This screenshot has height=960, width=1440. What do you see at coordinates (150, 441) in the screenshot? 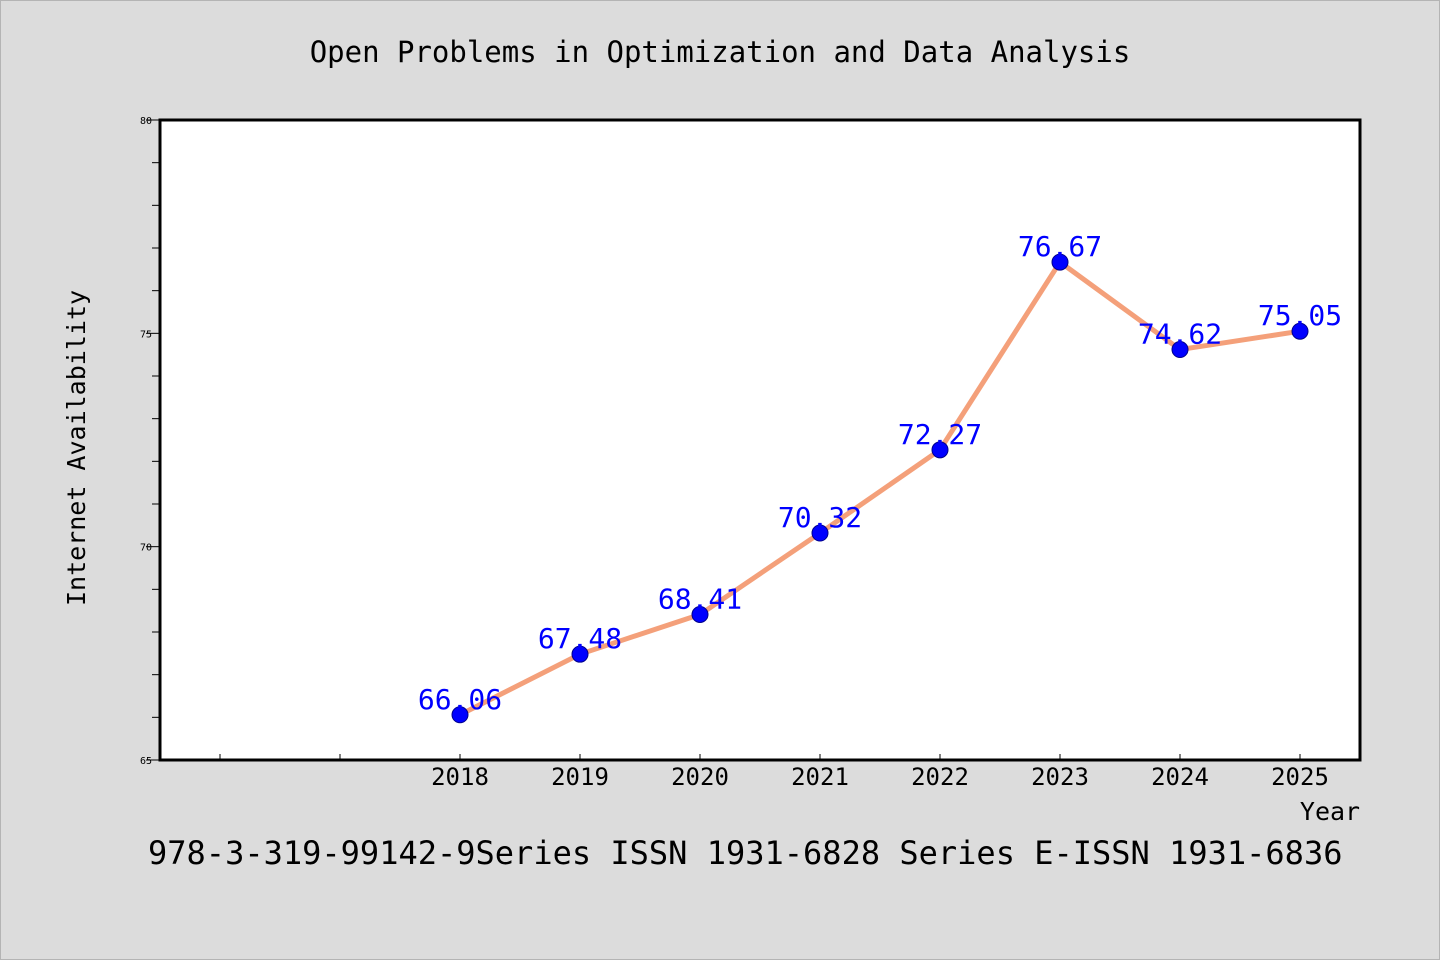
I see `y-axis: 65 70 75 80` at bounding box center [150, 441].